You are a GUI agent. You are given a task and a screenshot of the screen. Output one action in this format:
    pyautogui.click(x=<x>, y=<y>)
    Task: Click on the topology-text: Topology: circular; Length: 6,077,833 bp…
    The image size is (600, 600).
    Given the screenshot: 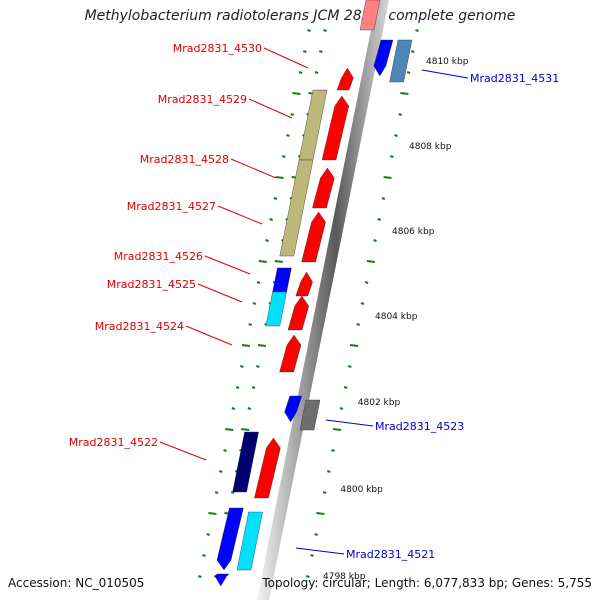 What is the action you would take?
    pyautogui.click(x=427, y=583)
    